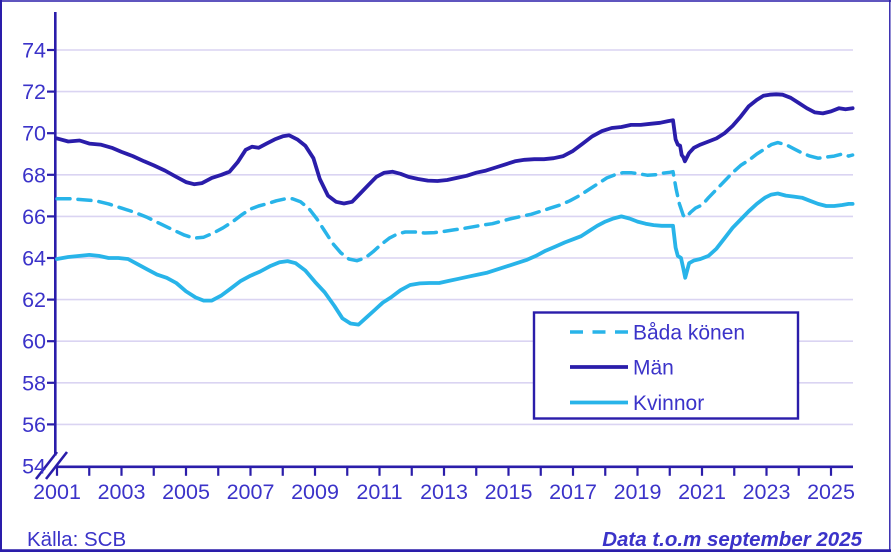 Image resolution: width=891 pixels, height=558 pixels. What do you see at coordinates (638, 492) in the screenshot?
I see `x-axis-label-2019: 2019` at bounding box center [638, 492].